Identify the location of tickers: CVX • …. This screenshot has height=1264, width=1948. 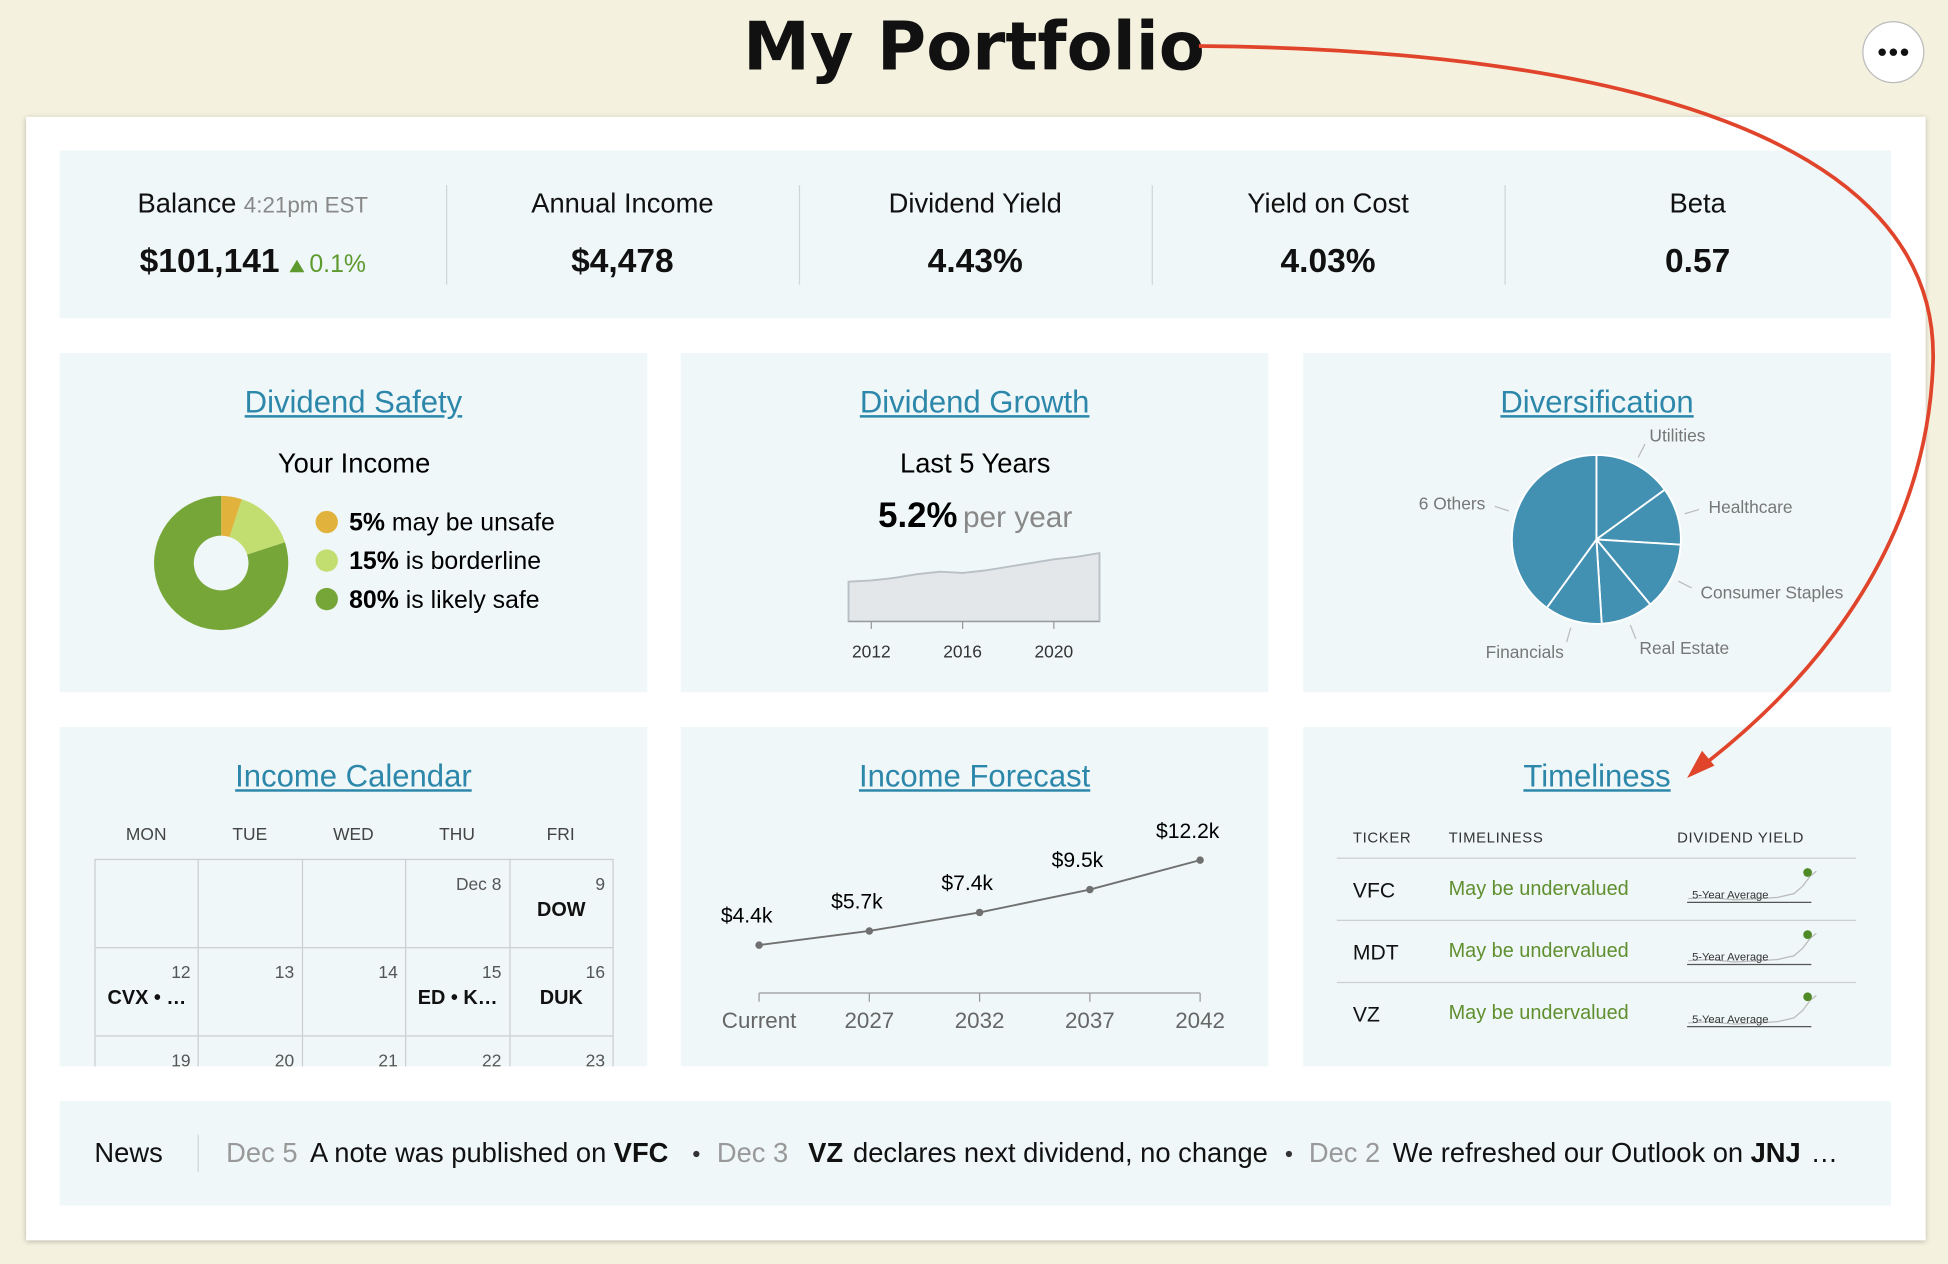
(147, 999).